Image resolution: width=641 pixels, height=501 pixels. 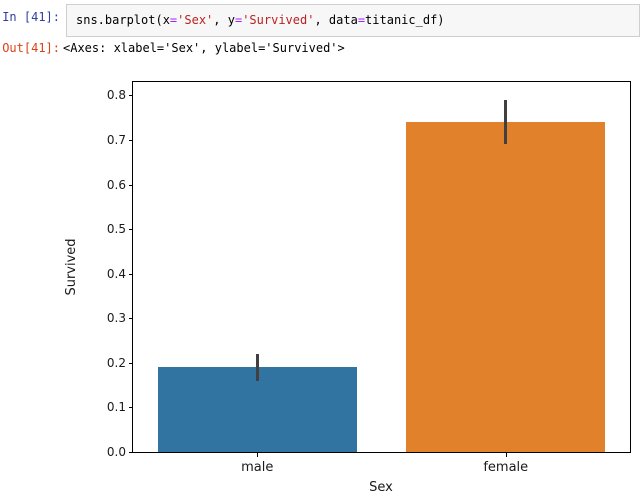 What do you see at coordinates (257, 409) in the screenshot?
I see `bar-male` at bounding box center [257, 409].